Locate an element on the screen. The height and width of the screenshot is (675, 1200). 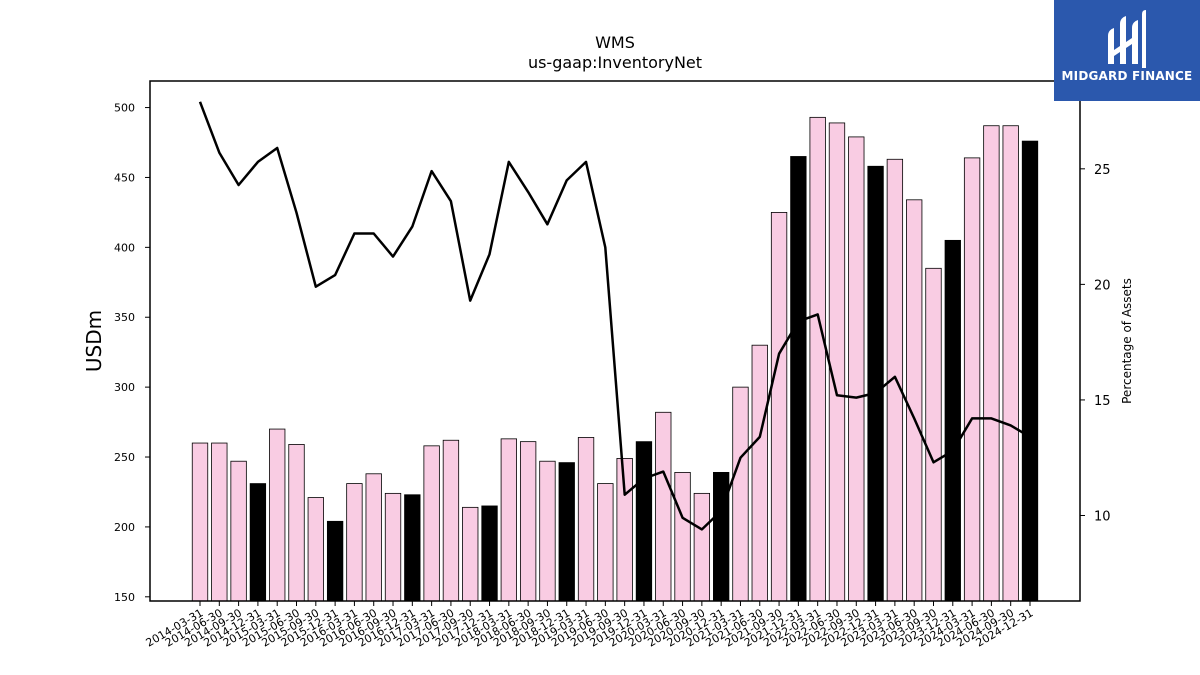
y-tick-label: 400 is located at coordinates (124, 247).